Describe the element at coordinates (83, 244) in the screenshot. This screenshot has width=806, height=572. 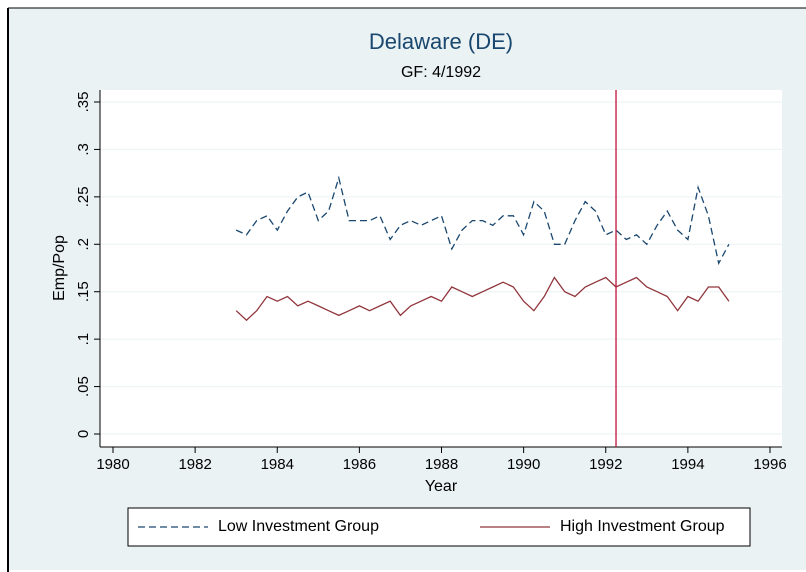
I see `y-tick-label: .2` at that location.